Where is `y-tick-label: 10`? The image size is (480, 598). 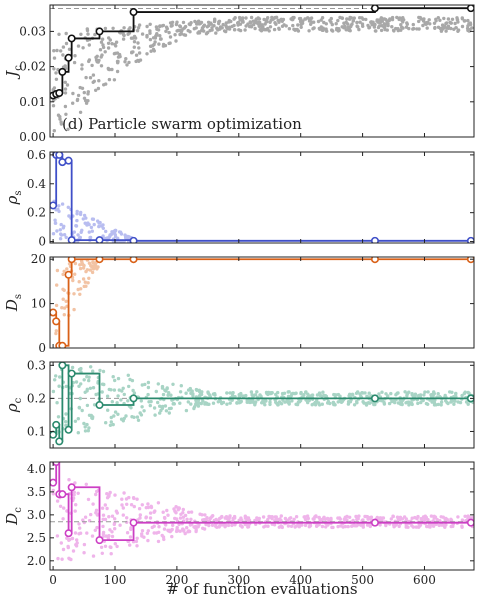 y-tick-label: 10 is located at coordinates (38, 304).